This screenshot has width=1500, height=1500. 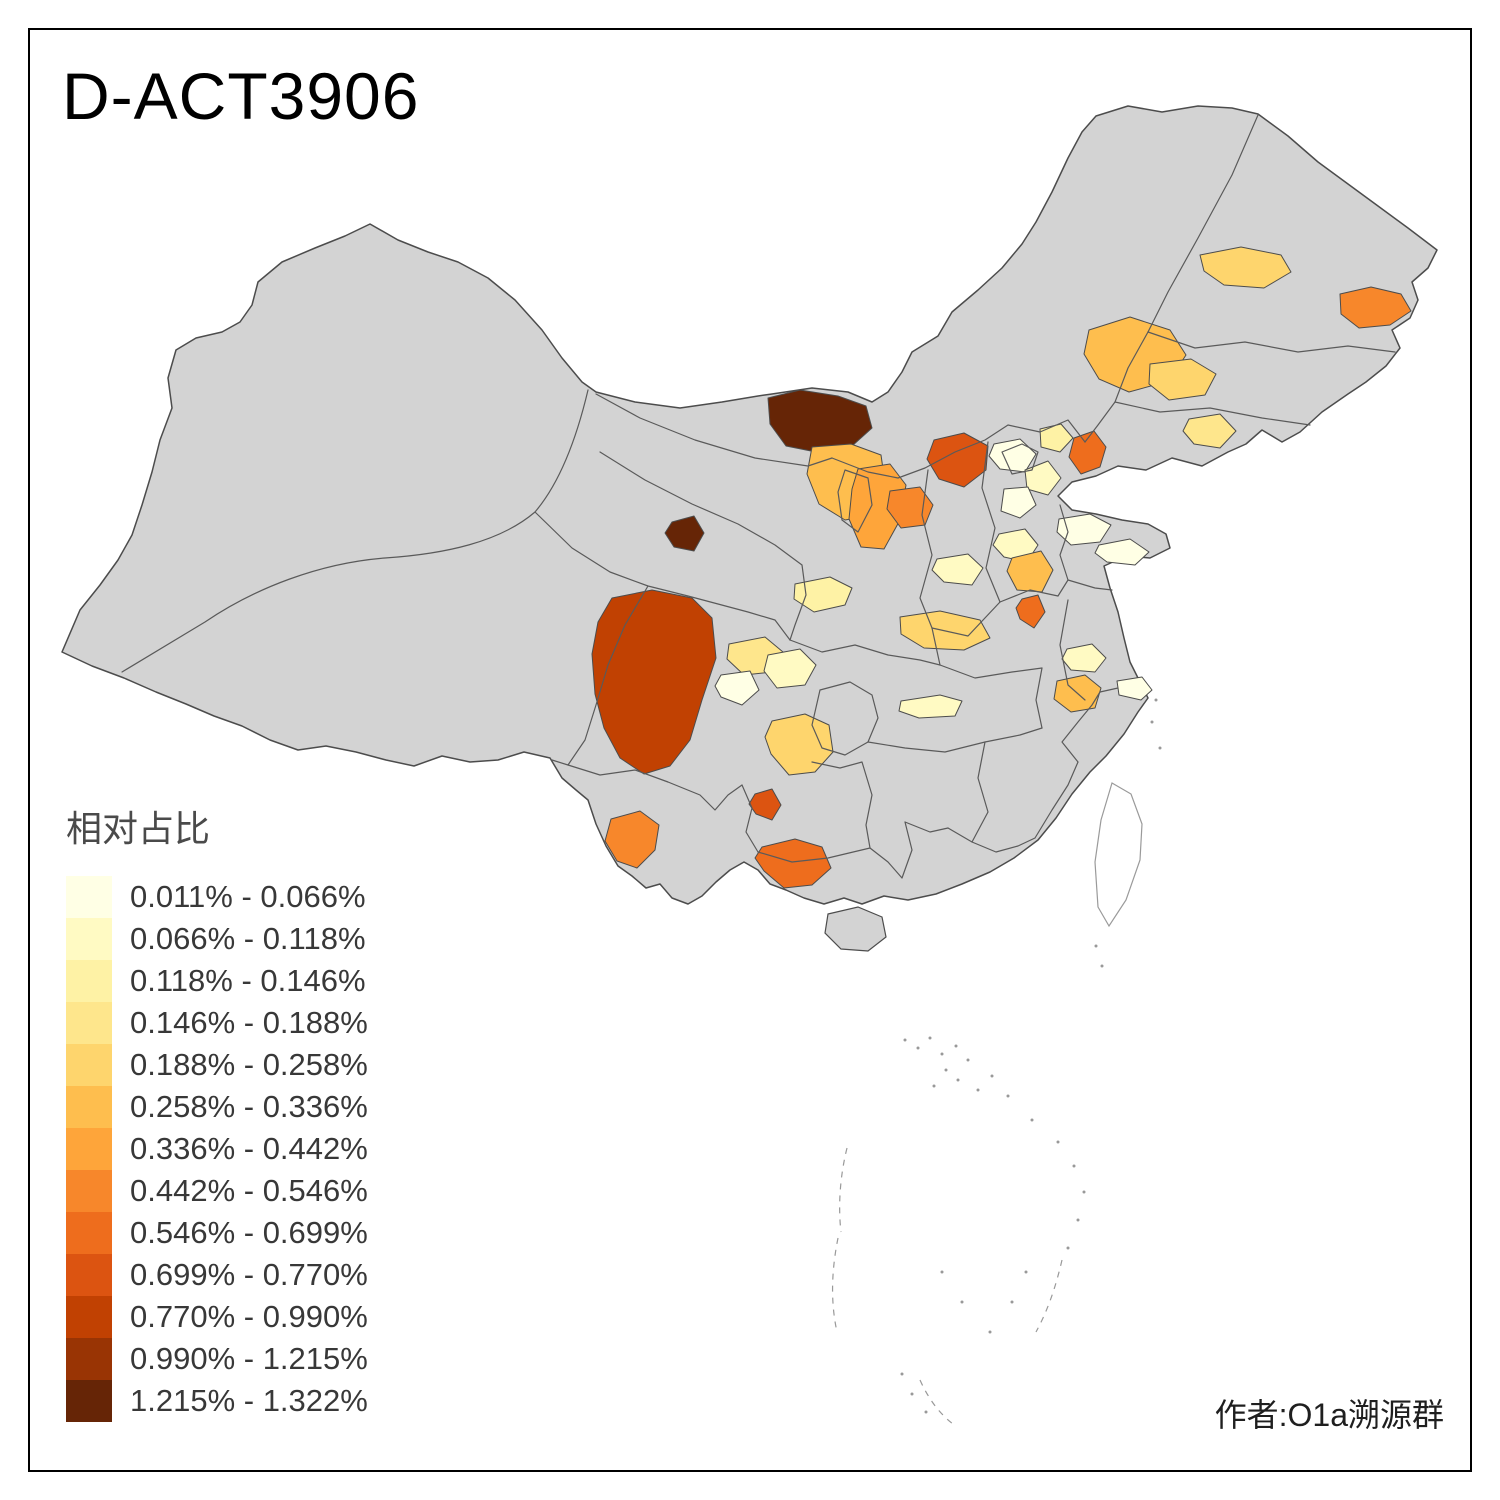 I want to click on legend-item: 0.990% - 1.215%, so click(x=217, y=1359).